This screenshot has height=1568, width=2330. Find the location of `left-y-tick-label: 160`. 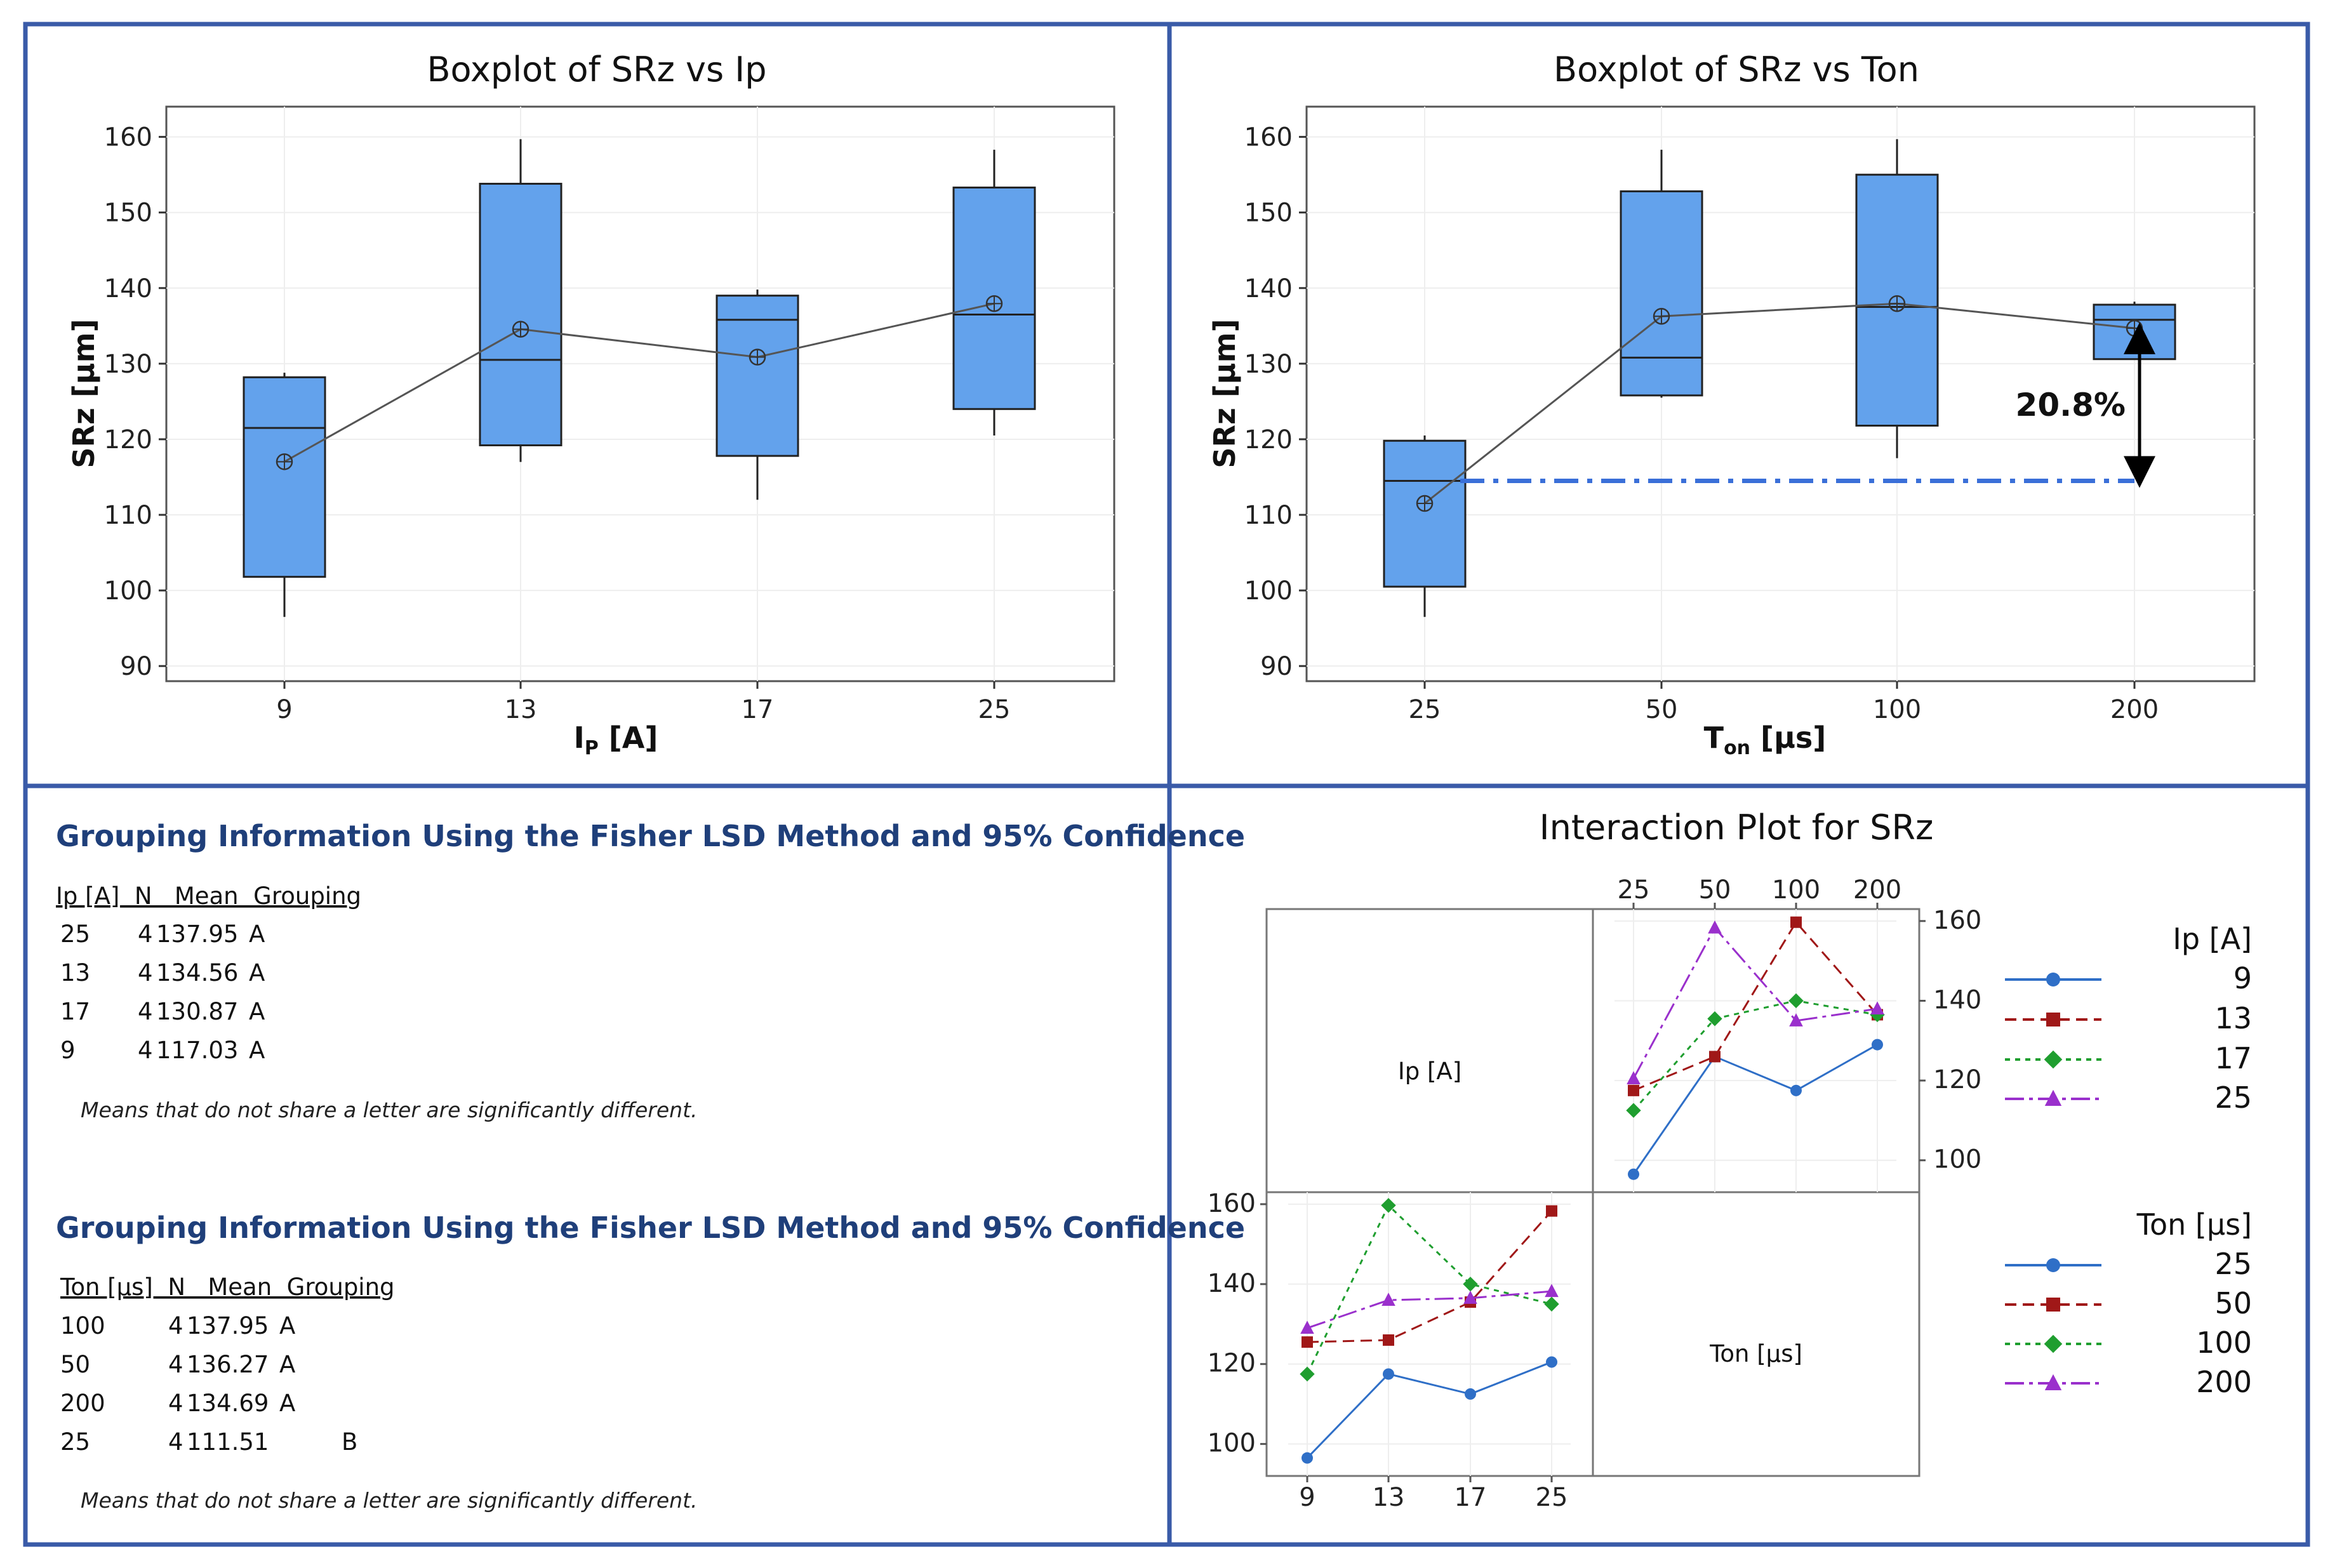

left-y-tick-label: 160 is located at coordinates (1232, 1203).